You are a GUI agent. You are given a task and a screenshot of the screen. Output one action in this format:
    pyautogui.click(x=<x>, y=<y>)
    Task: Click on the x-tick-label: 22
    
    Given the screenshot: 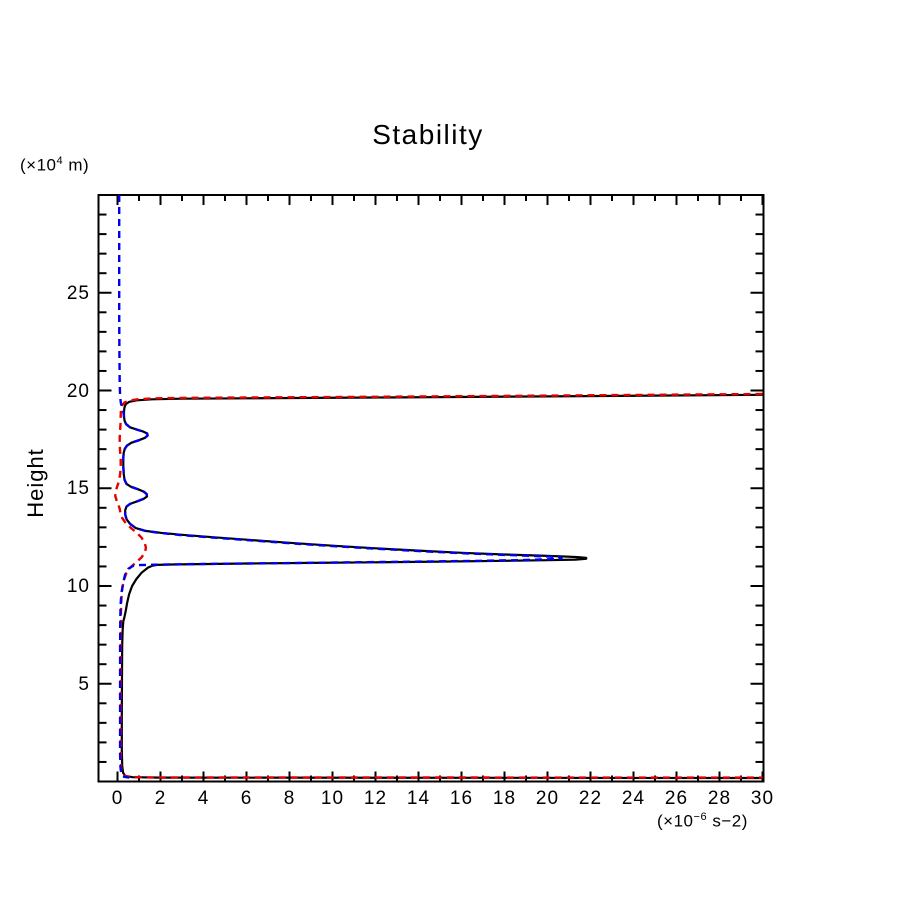 What is the action you would take?
    pyautogui.click(x=590, y=798)
    